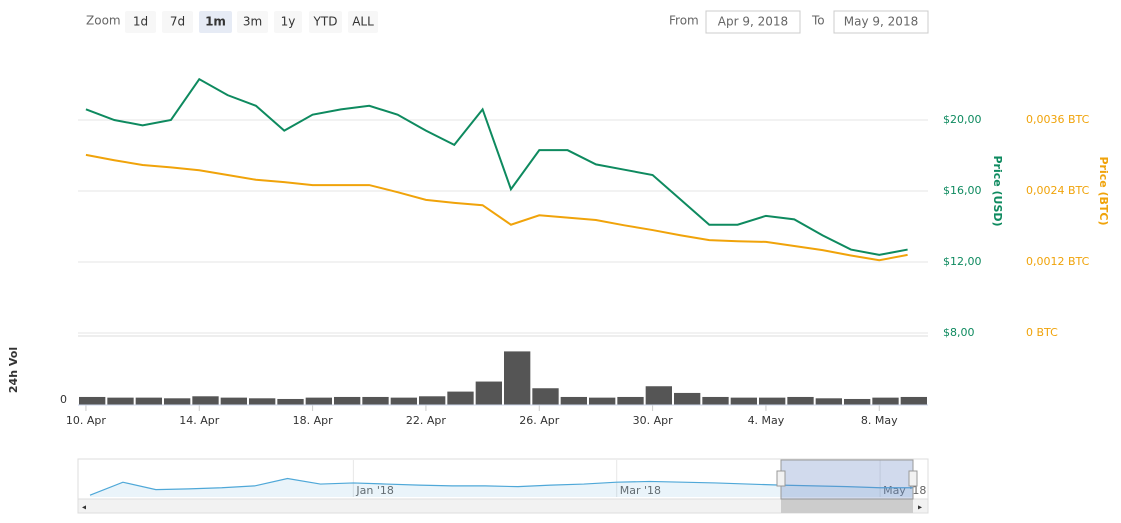 This screenshot has width=1121, height=523. I want to click on vol-axis-title: 24h Vol, so click(13, 370).